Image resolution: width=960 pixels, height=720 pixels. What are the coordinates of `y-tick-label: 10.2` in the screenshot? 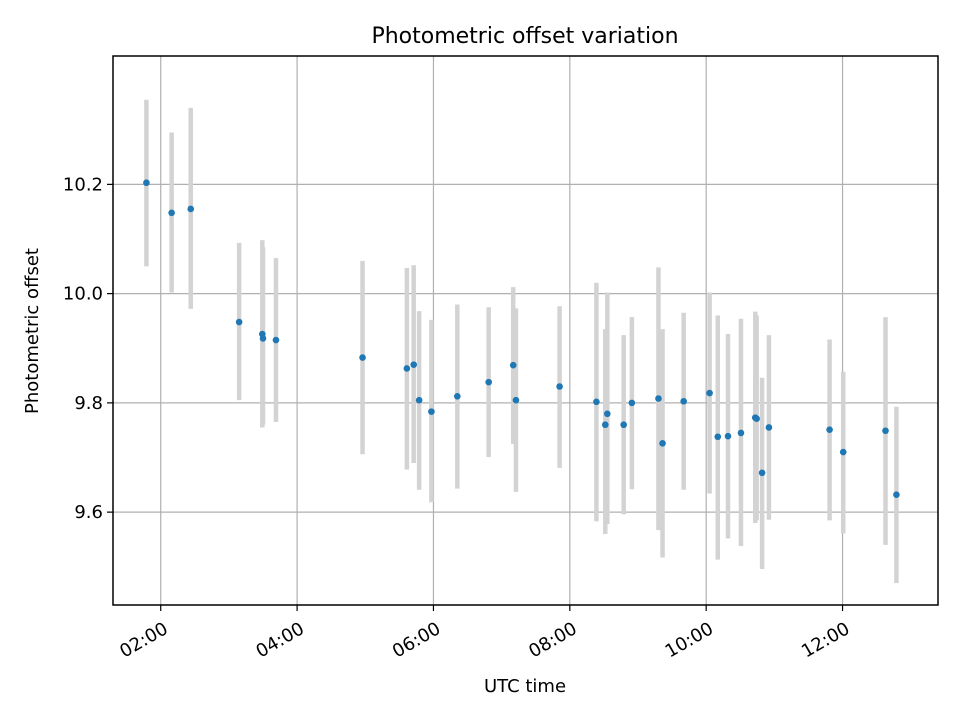 It's located at (83, 184).